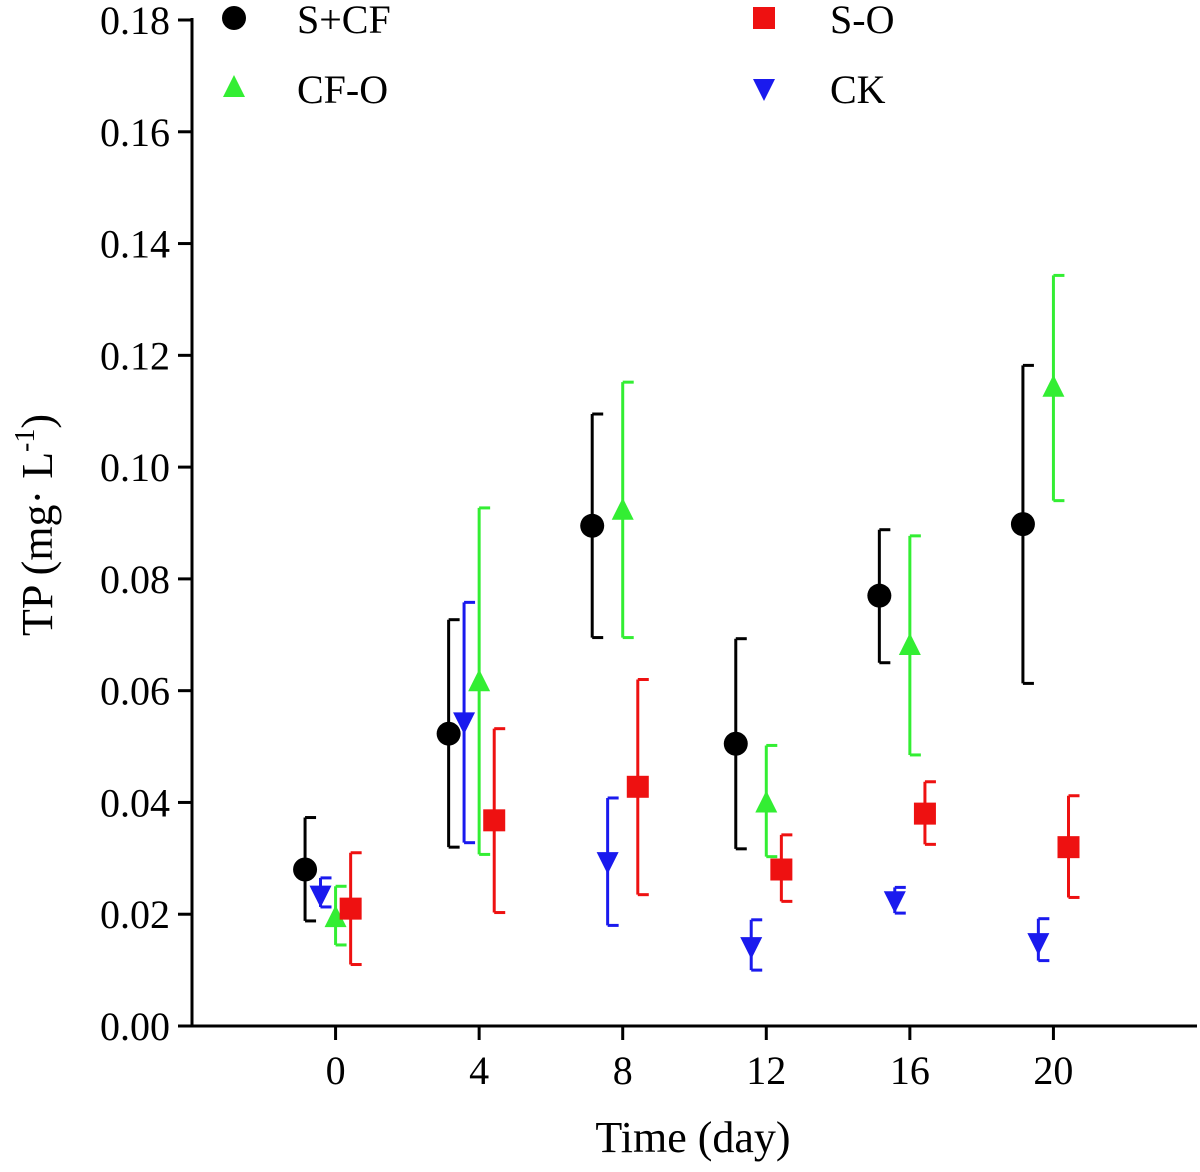 This screenshot has width=1200, height=1172. Describe the element at coordinates (766, 1070) in the screenshot. I see `x-tick-label: 12` at that location.